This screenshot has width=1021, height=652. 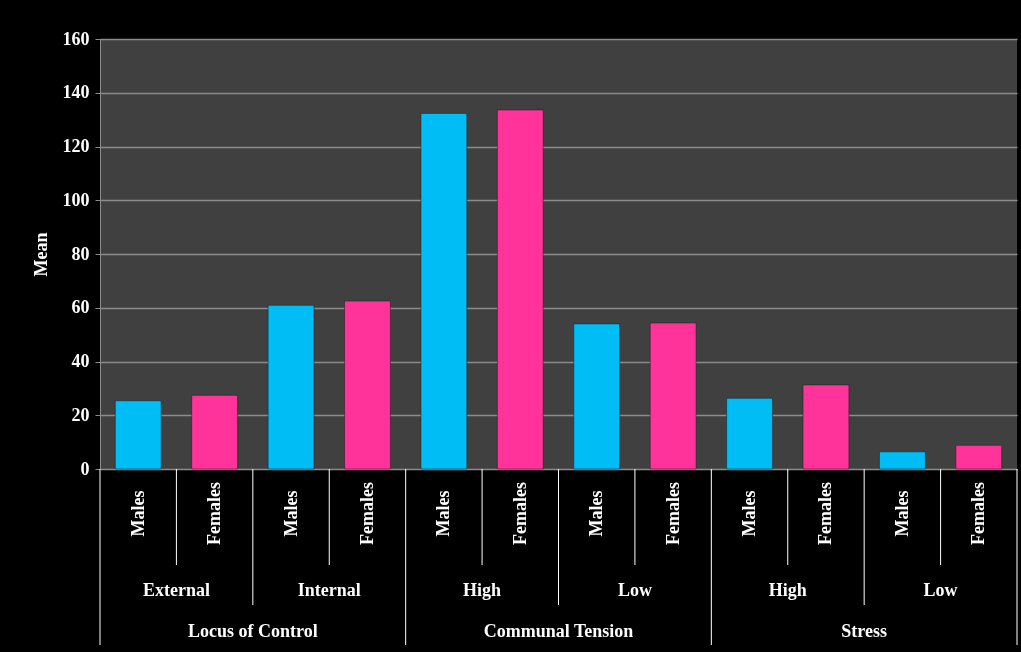 I want to click on y-tick-label: 160, so click(x=76, y=38).